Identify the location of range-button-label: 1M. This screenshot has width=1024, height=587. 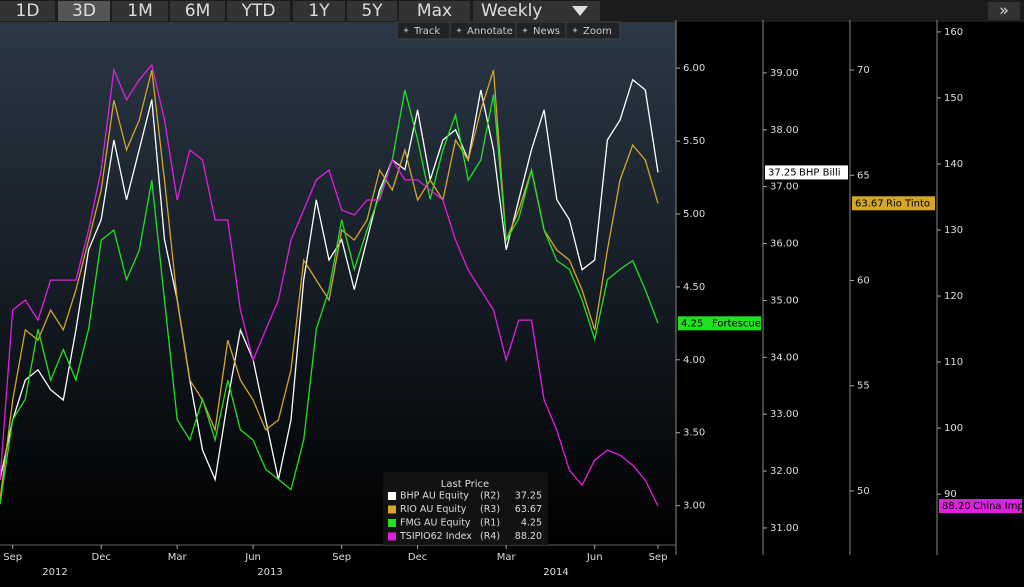
(139, 11).